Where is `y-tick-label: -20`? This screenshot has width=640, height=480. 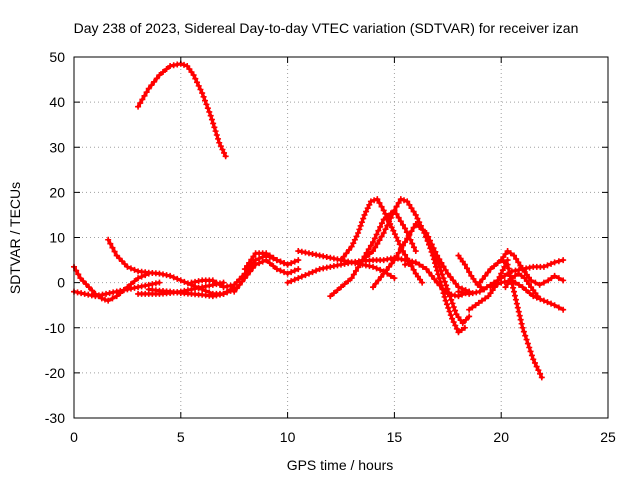
y-tick-label: -20 is located at coordinates (55, 373).